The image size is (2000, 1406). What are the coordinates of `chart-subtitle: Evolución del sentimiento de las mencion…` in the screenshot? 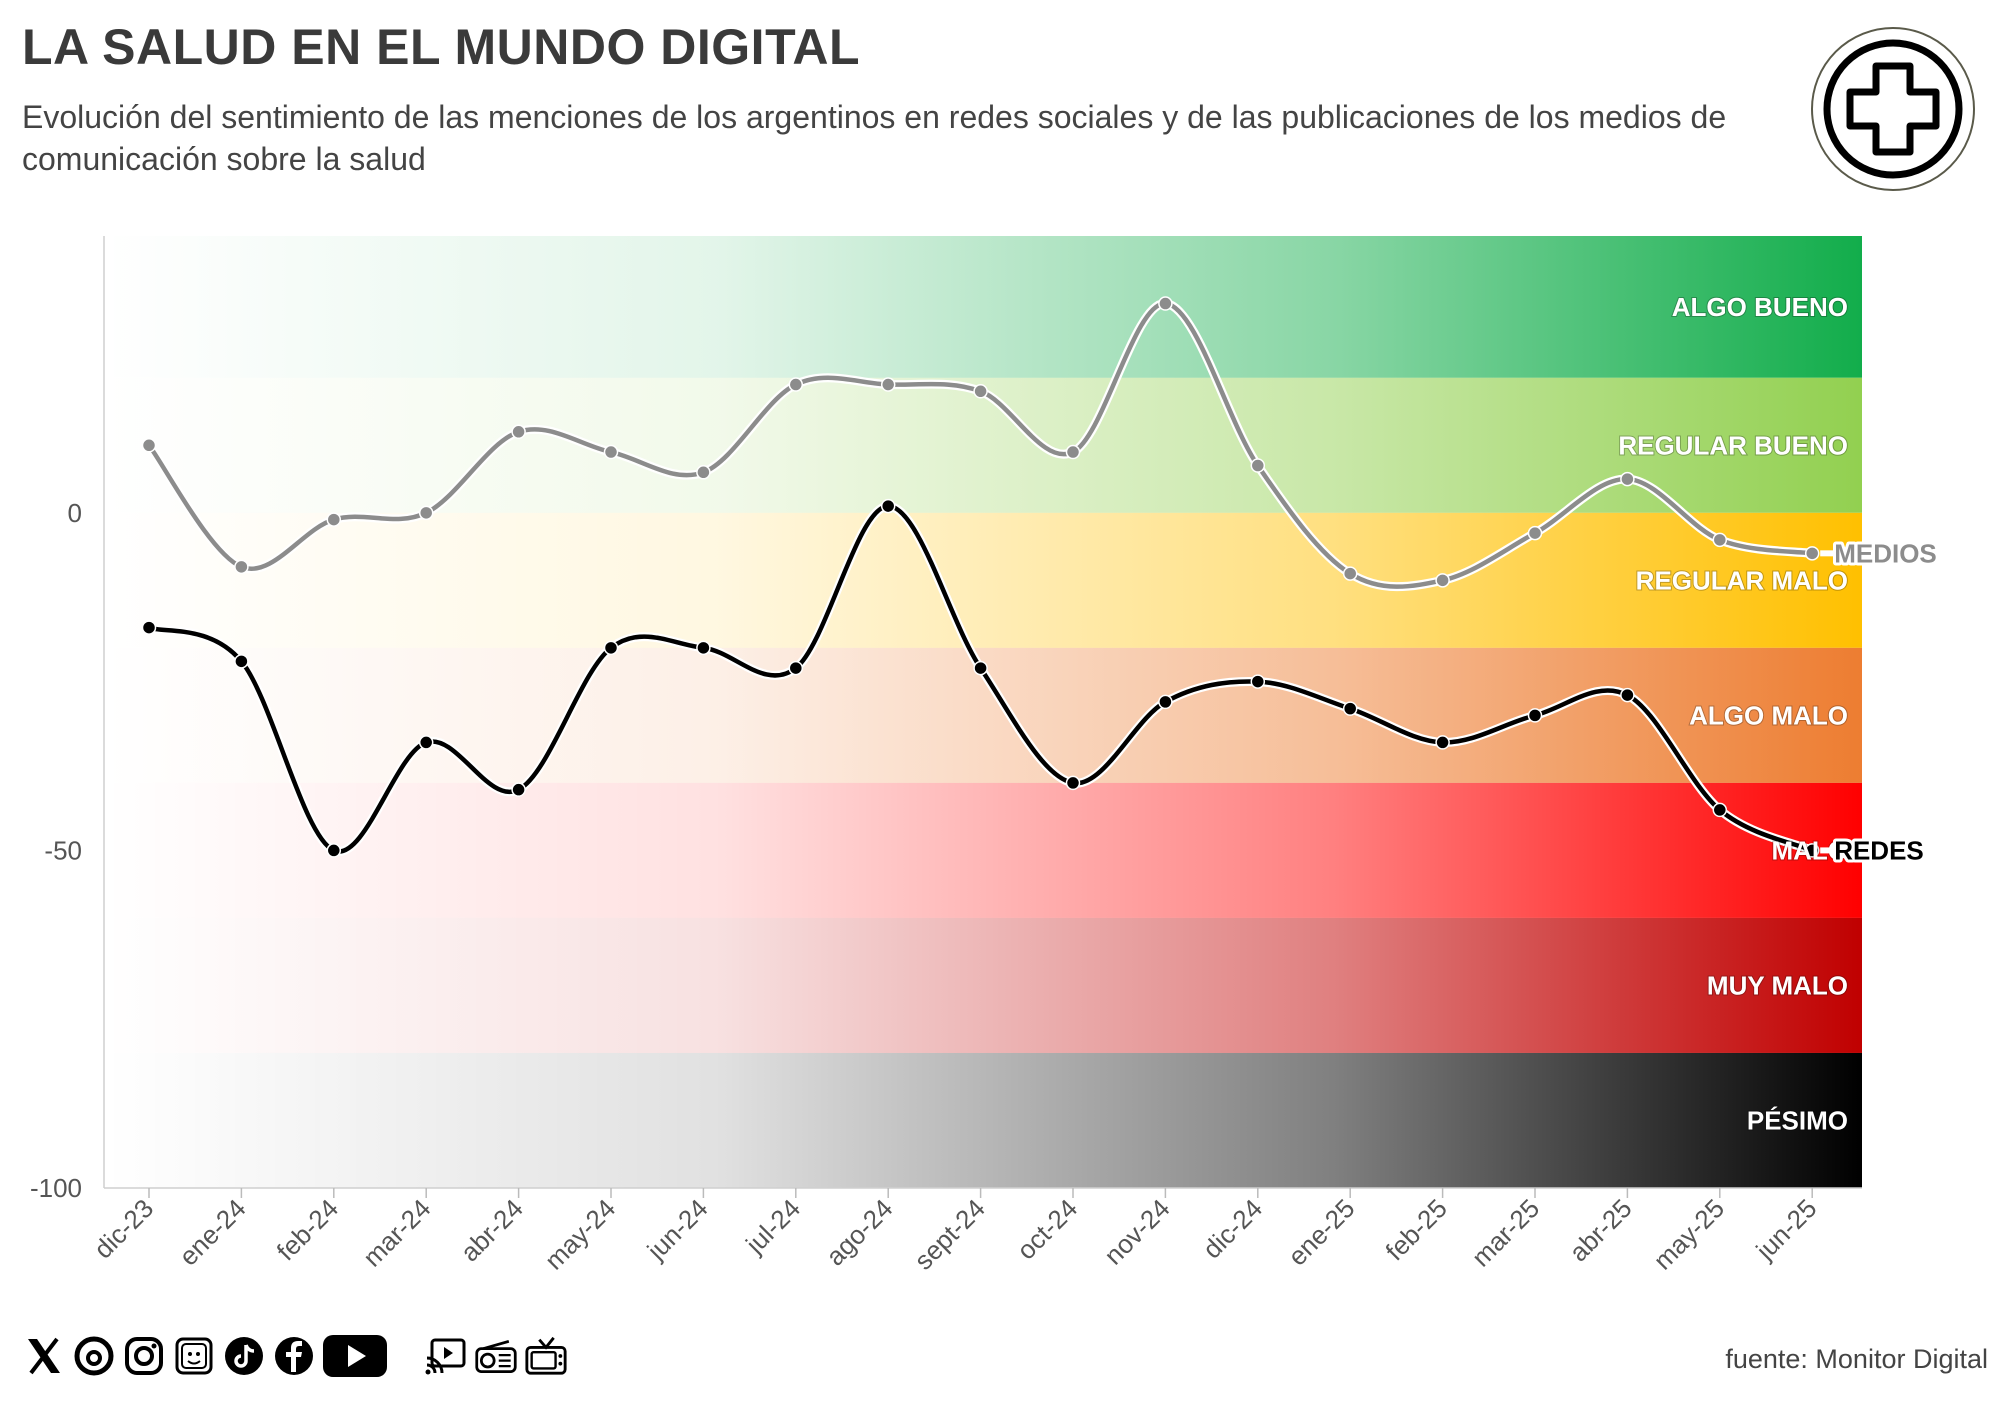 It's located at (874, 138).